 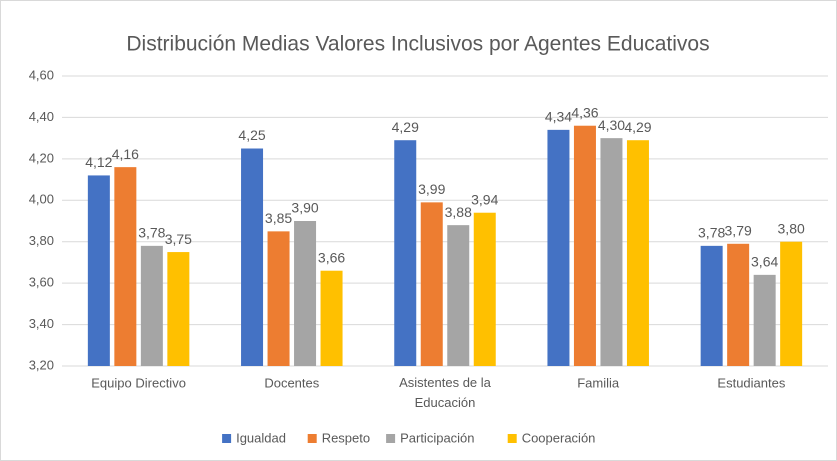 What do you see at coordinates (484, 199) in the screenshot?
I see `data-label: 3,94` at bounding box center [484, 199].